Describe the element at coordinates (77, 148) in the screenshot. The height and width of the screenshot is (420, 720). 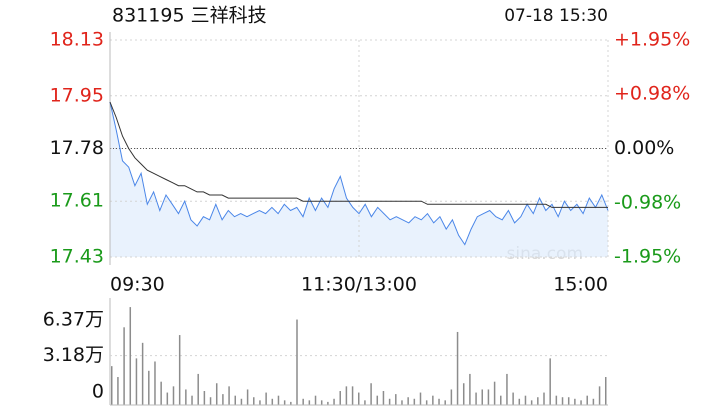
I see `y-tick-label: 17.78` at that location.